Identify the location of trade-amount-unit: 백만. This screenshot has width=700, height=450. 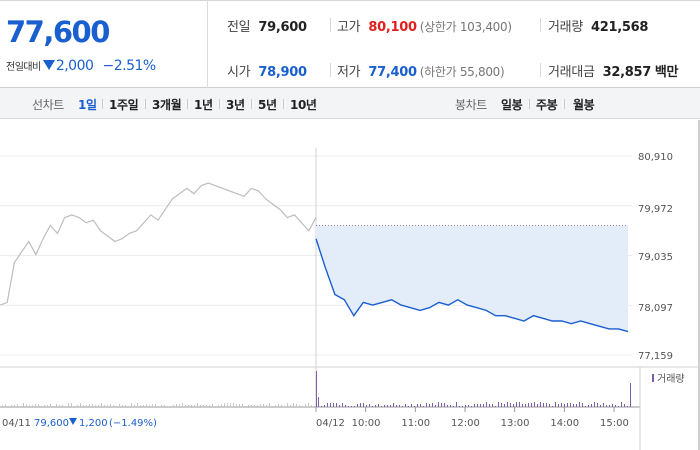
(666, 72).